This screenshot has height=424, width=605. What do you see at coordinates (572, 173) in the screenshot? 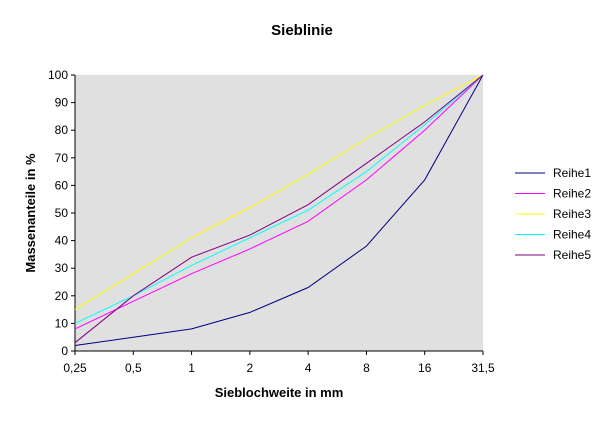
I see `legend-label: Reihe1` at bounding box center [572, 173].